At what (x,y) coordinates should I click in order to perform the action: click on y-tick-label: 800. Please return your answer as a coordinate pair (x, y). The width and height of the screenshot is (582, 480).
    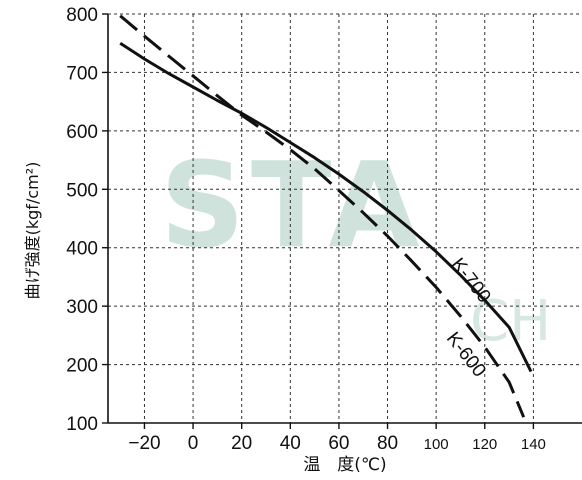
    Looking at the image, I should click on (82, 15).